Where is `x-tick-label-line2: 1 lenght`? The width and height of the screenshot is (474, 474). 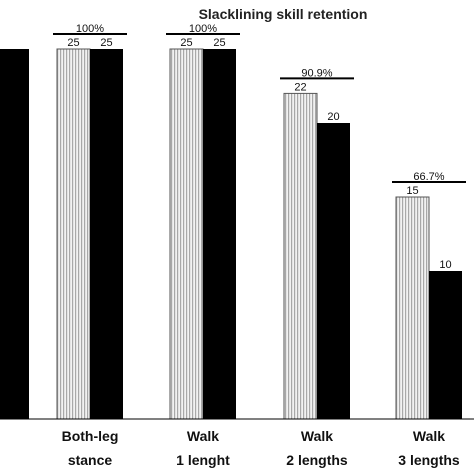
x-tick-label-line2: 1 lenght is located at coordinates (203, 460).